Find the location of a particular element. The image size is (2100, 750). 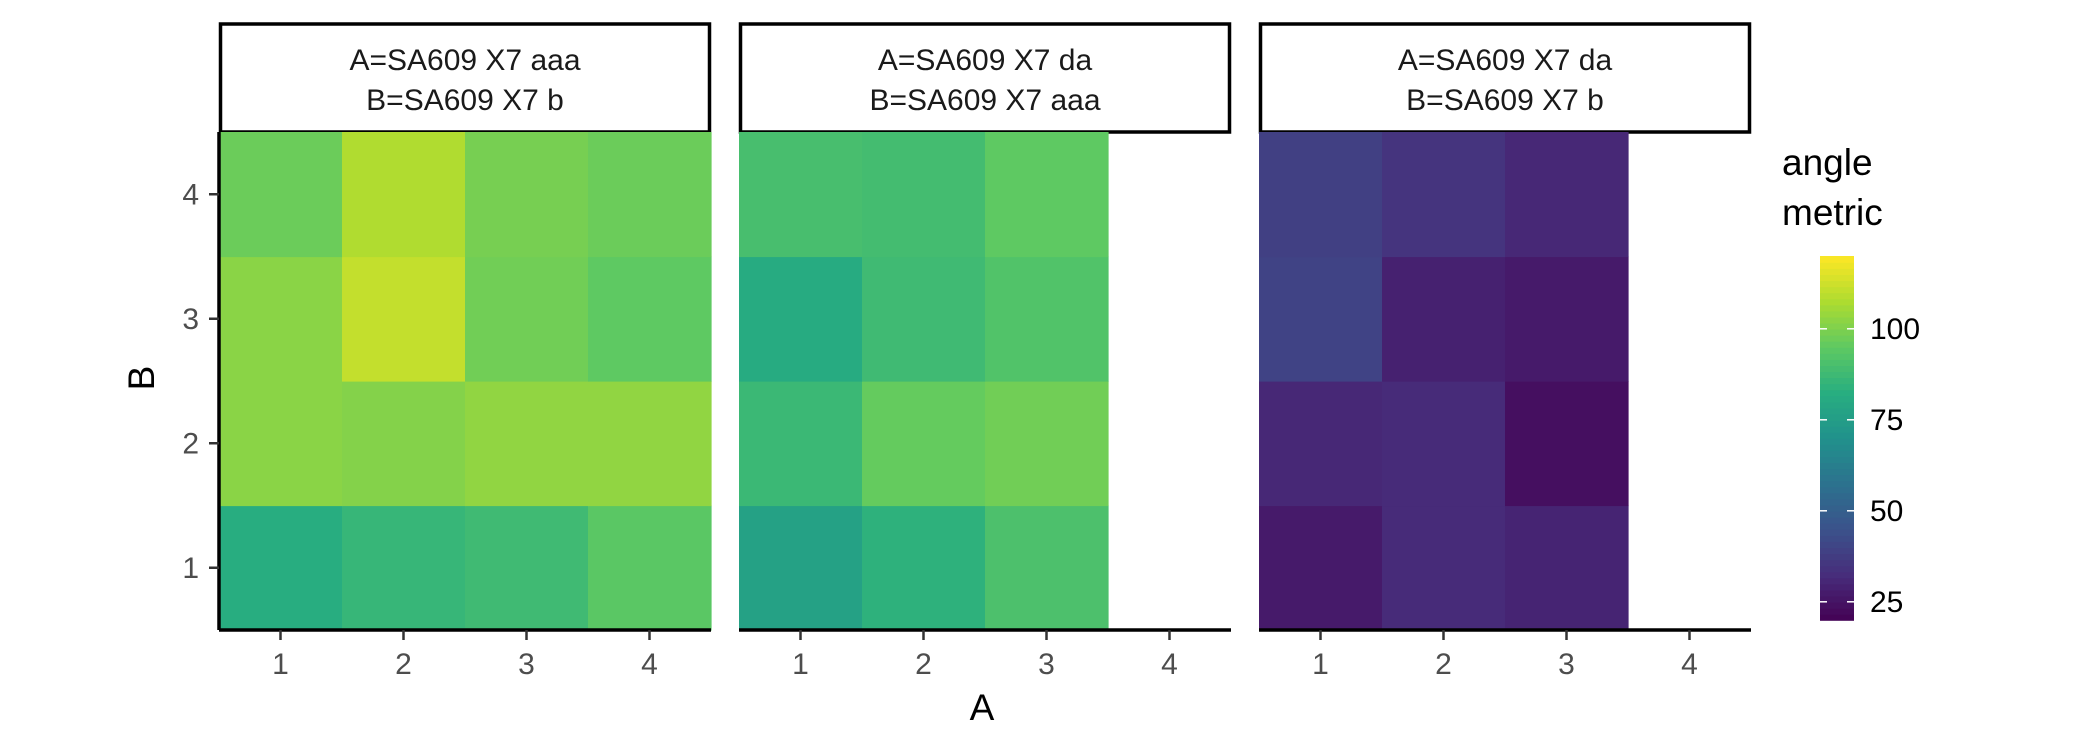

color-legend: angle metric 25 50 75 100 is located at coordinates (1851, 381).